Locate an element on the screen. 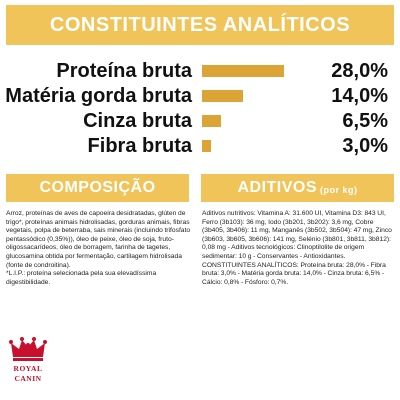 Image resolution: width=400 pixels, height=400 pixels. row-label: Cinza bruta is located at coordinates (137, 121).